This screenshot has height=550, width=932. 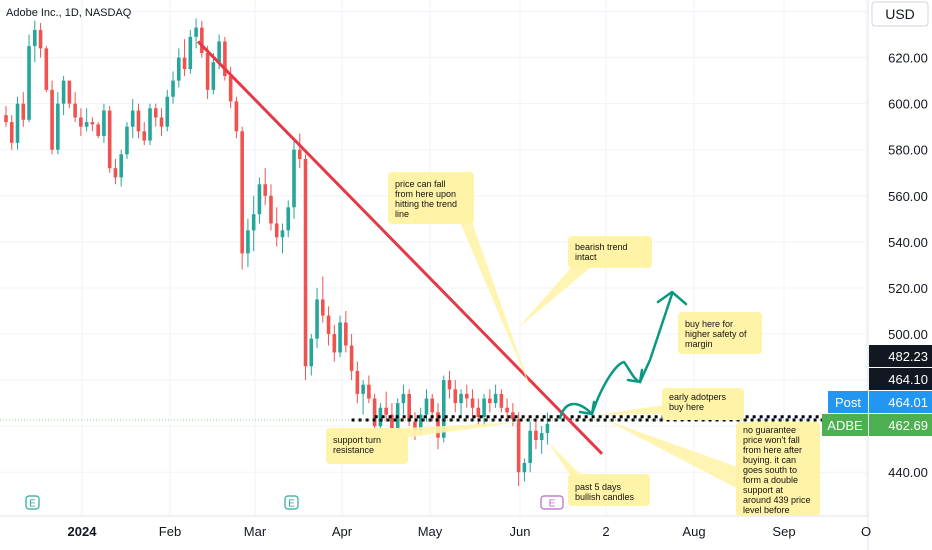 What do you see at coordinates (69, 13) in the screenshot?
I see `chart-title: Adobe Inc., 1D, NASDAQ` at bounding box center [69, 13].